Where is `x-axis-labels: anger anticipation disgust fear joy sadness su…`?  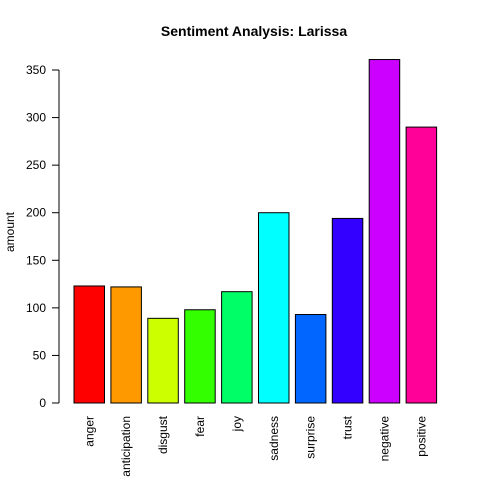 x-axis-labels: anger anticipation disgust fear joy sadness su… is located at coordinates (255, 445).